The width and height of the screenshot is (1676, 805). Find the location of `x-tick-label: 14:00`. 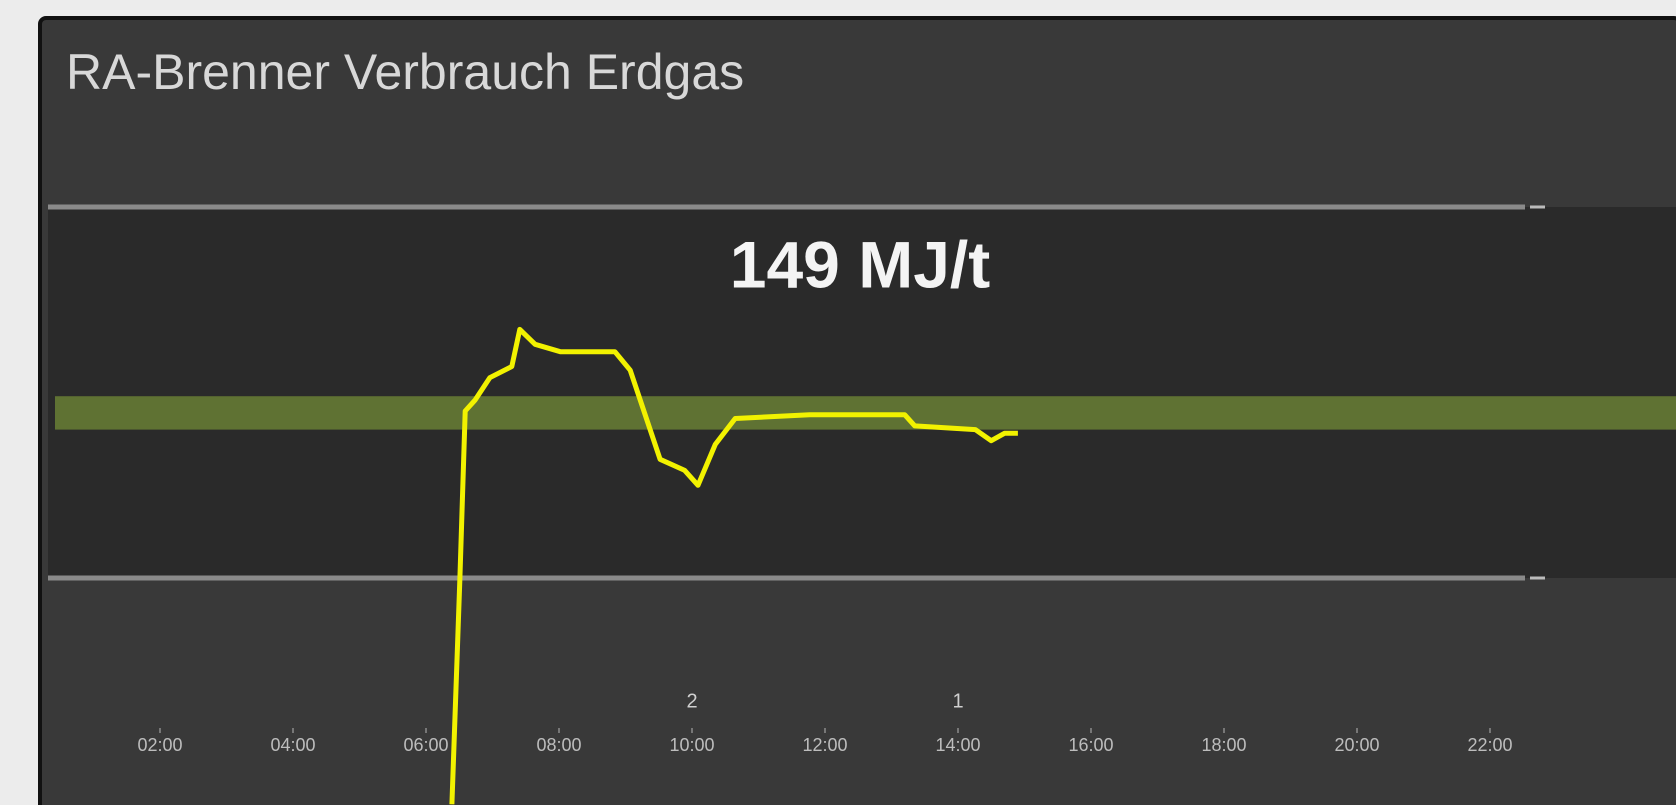

x-tick-label: 14:00 is located at coordinates (957, 745).